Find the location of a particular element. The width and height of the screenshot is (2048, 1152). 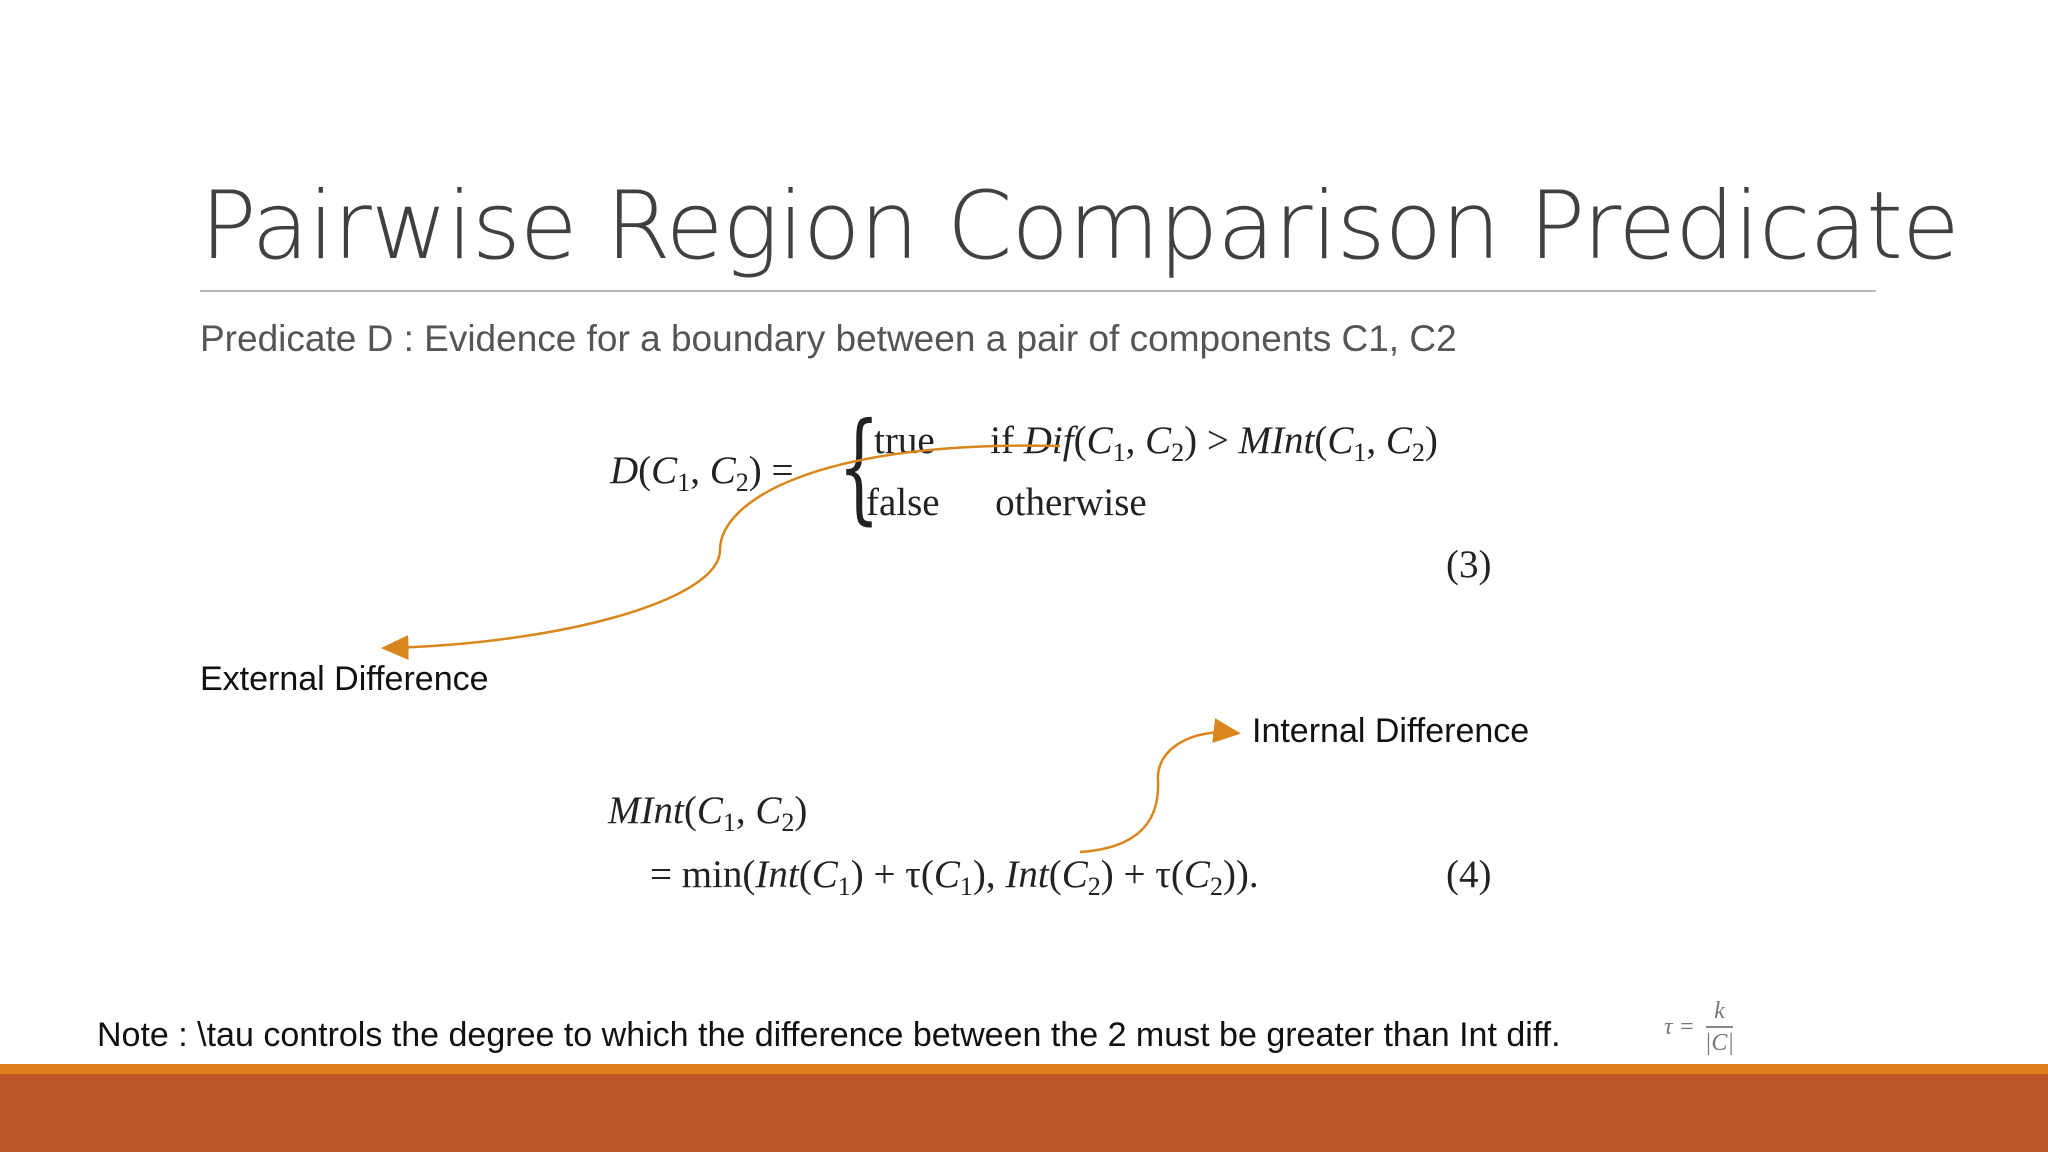

eq4-int1-open: ( is located at coordinates (805, 874).